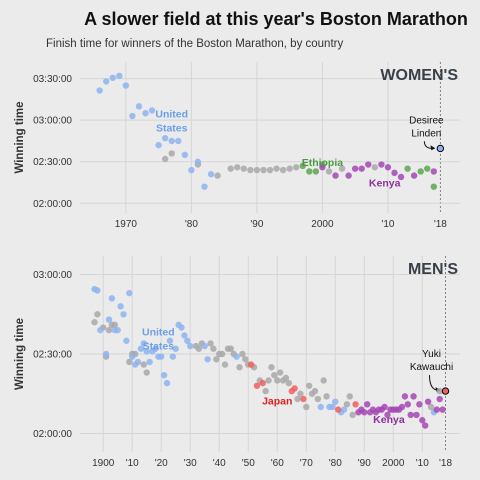  Describe the element at coordinates (190, 463) in the screenshot. I see `x-tick-label: '30` at that location.